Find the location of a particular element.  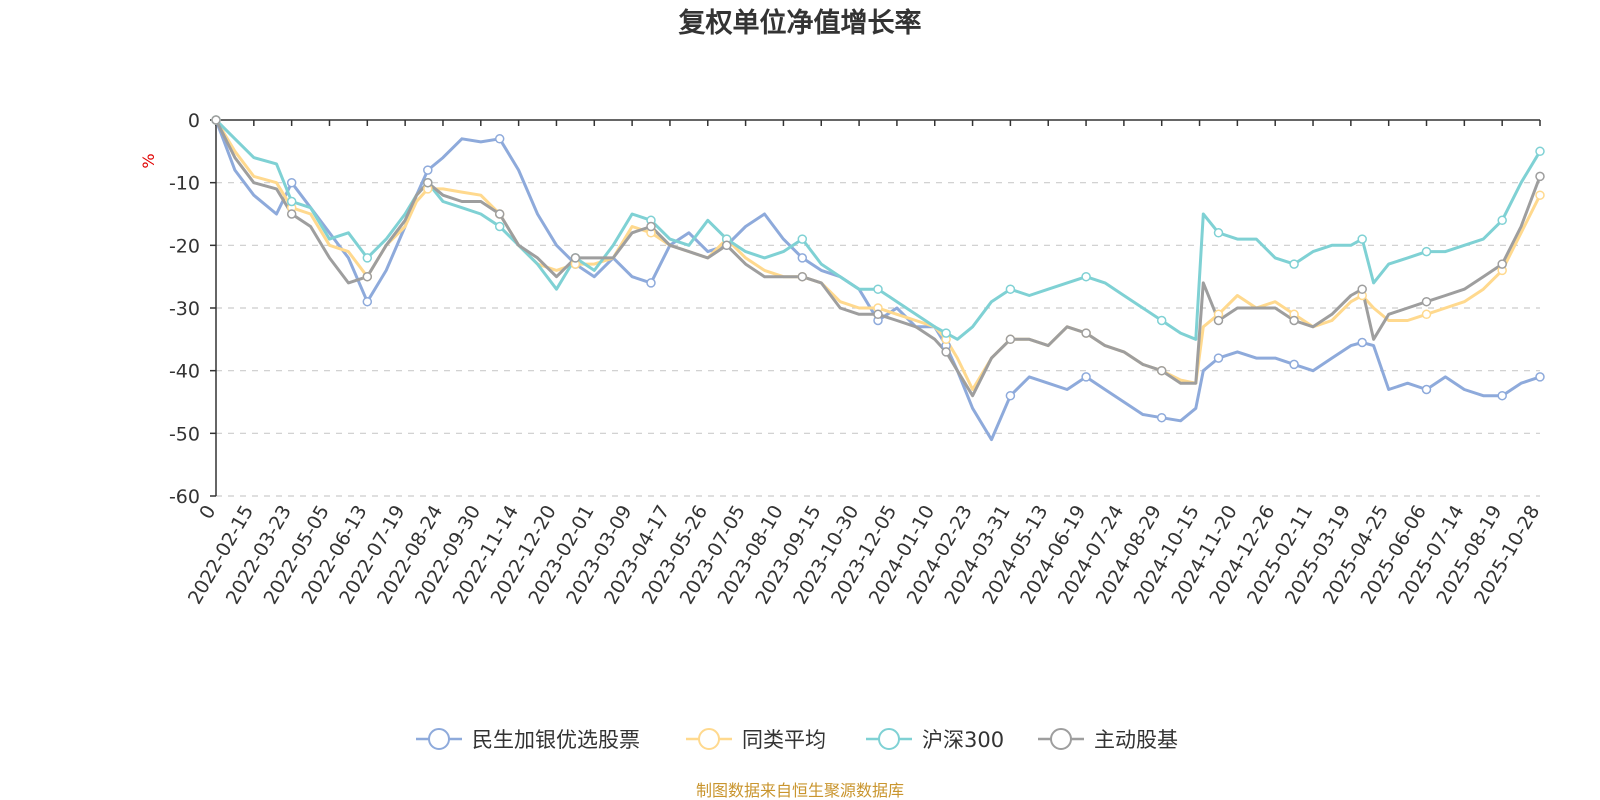

source-note: 制图数据来自恒生聚源数据库 is located at coordinates (800, 790).